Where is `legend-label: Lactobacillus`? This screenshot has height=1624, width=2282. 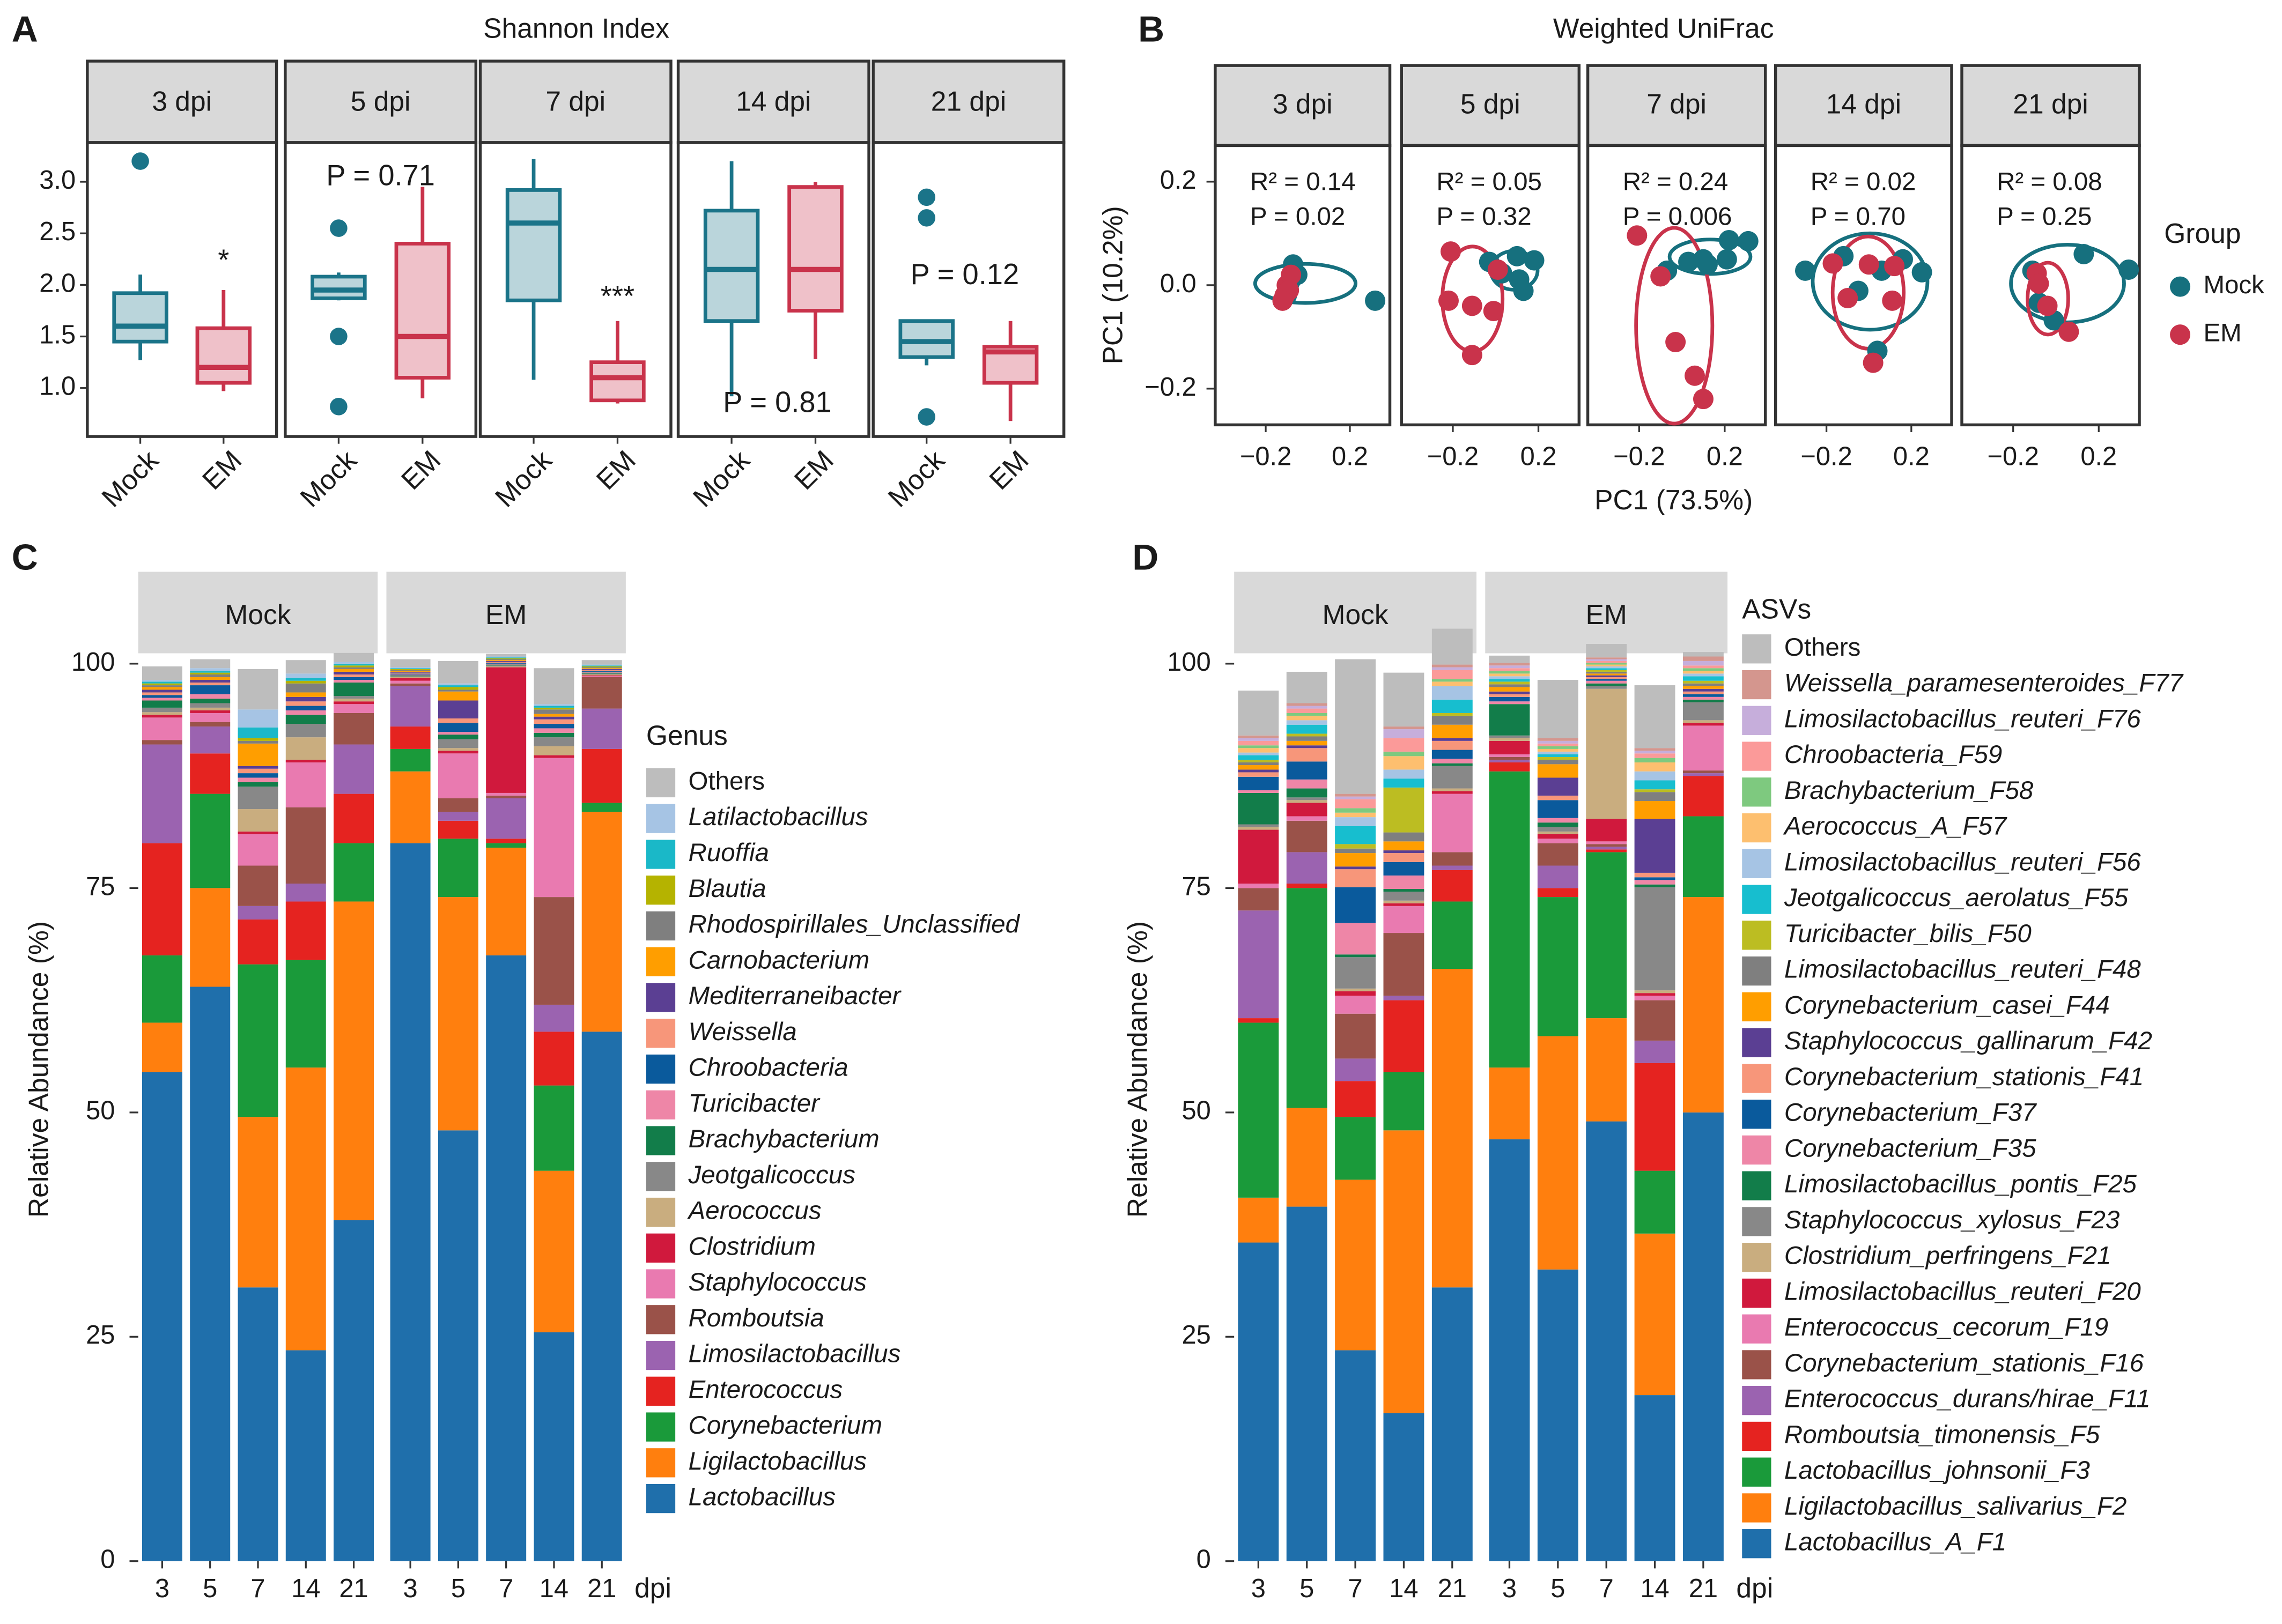 legend-label: Lactobacillus is located at coordinates (762, 1497).